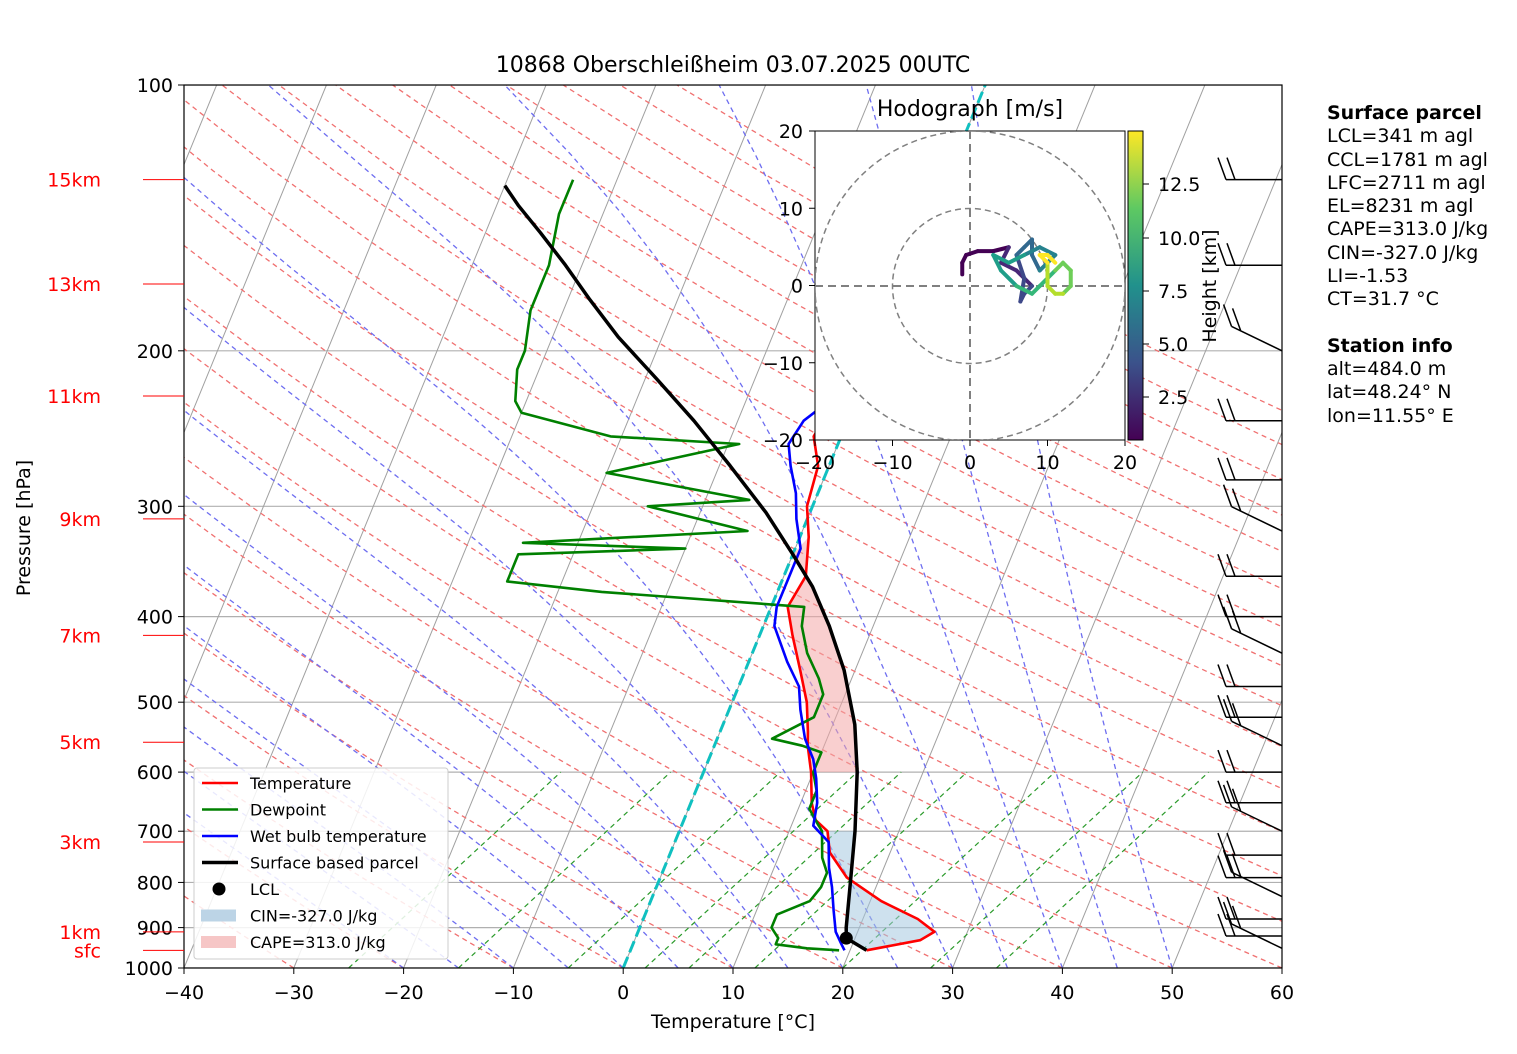 Image resolution: width=1517 pixels, height=1054 pixels. Describe the element at coordinates (783, 441) in the screenshot. I see `hodograph-y-label: −20` at that location.